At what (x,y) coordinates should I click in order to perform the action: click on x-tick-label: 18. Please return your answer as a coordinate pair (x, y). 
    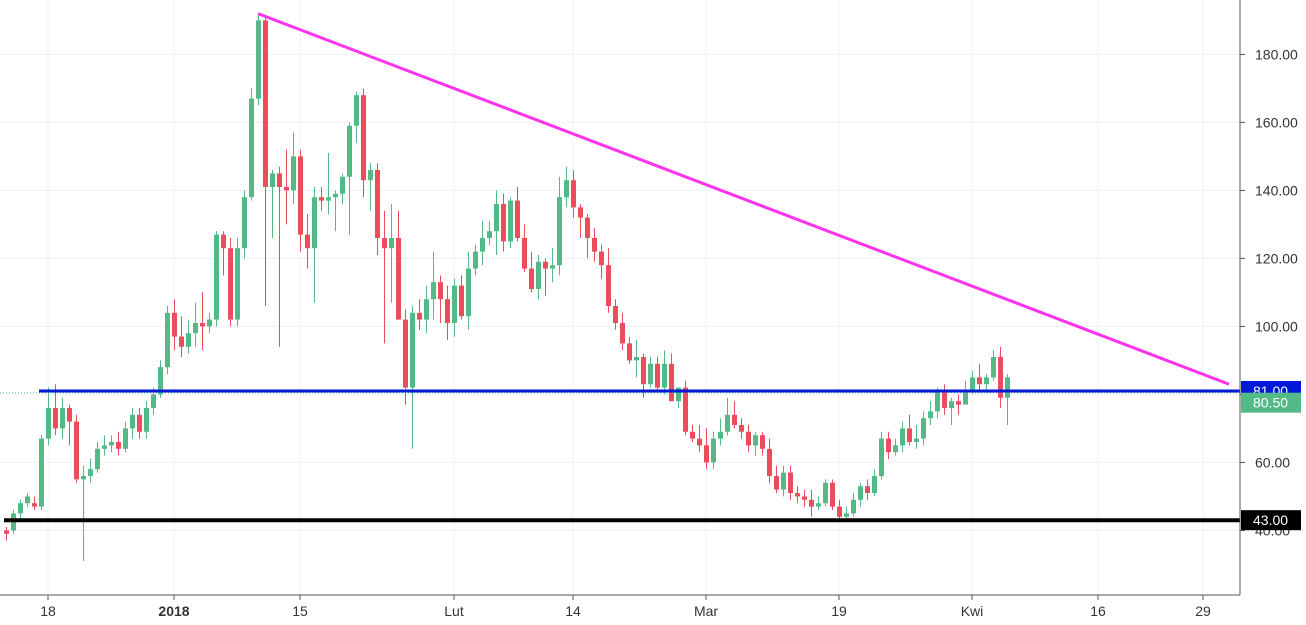
    Looking at the image, I should click on (48, 611).